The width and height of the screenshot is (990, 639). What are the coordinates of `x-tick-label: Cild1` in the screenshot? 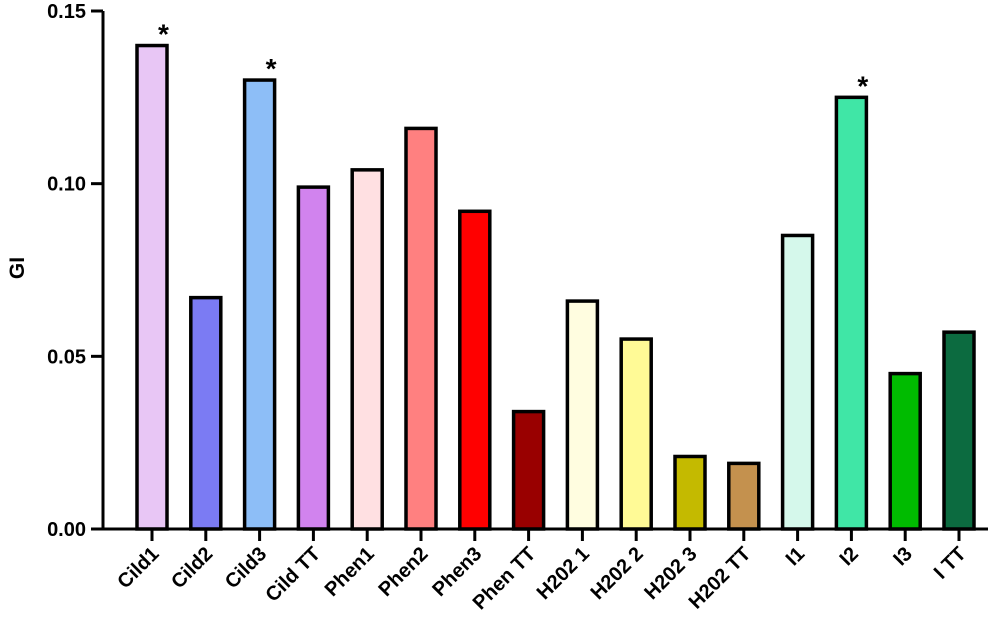 It's located at (138, 568).